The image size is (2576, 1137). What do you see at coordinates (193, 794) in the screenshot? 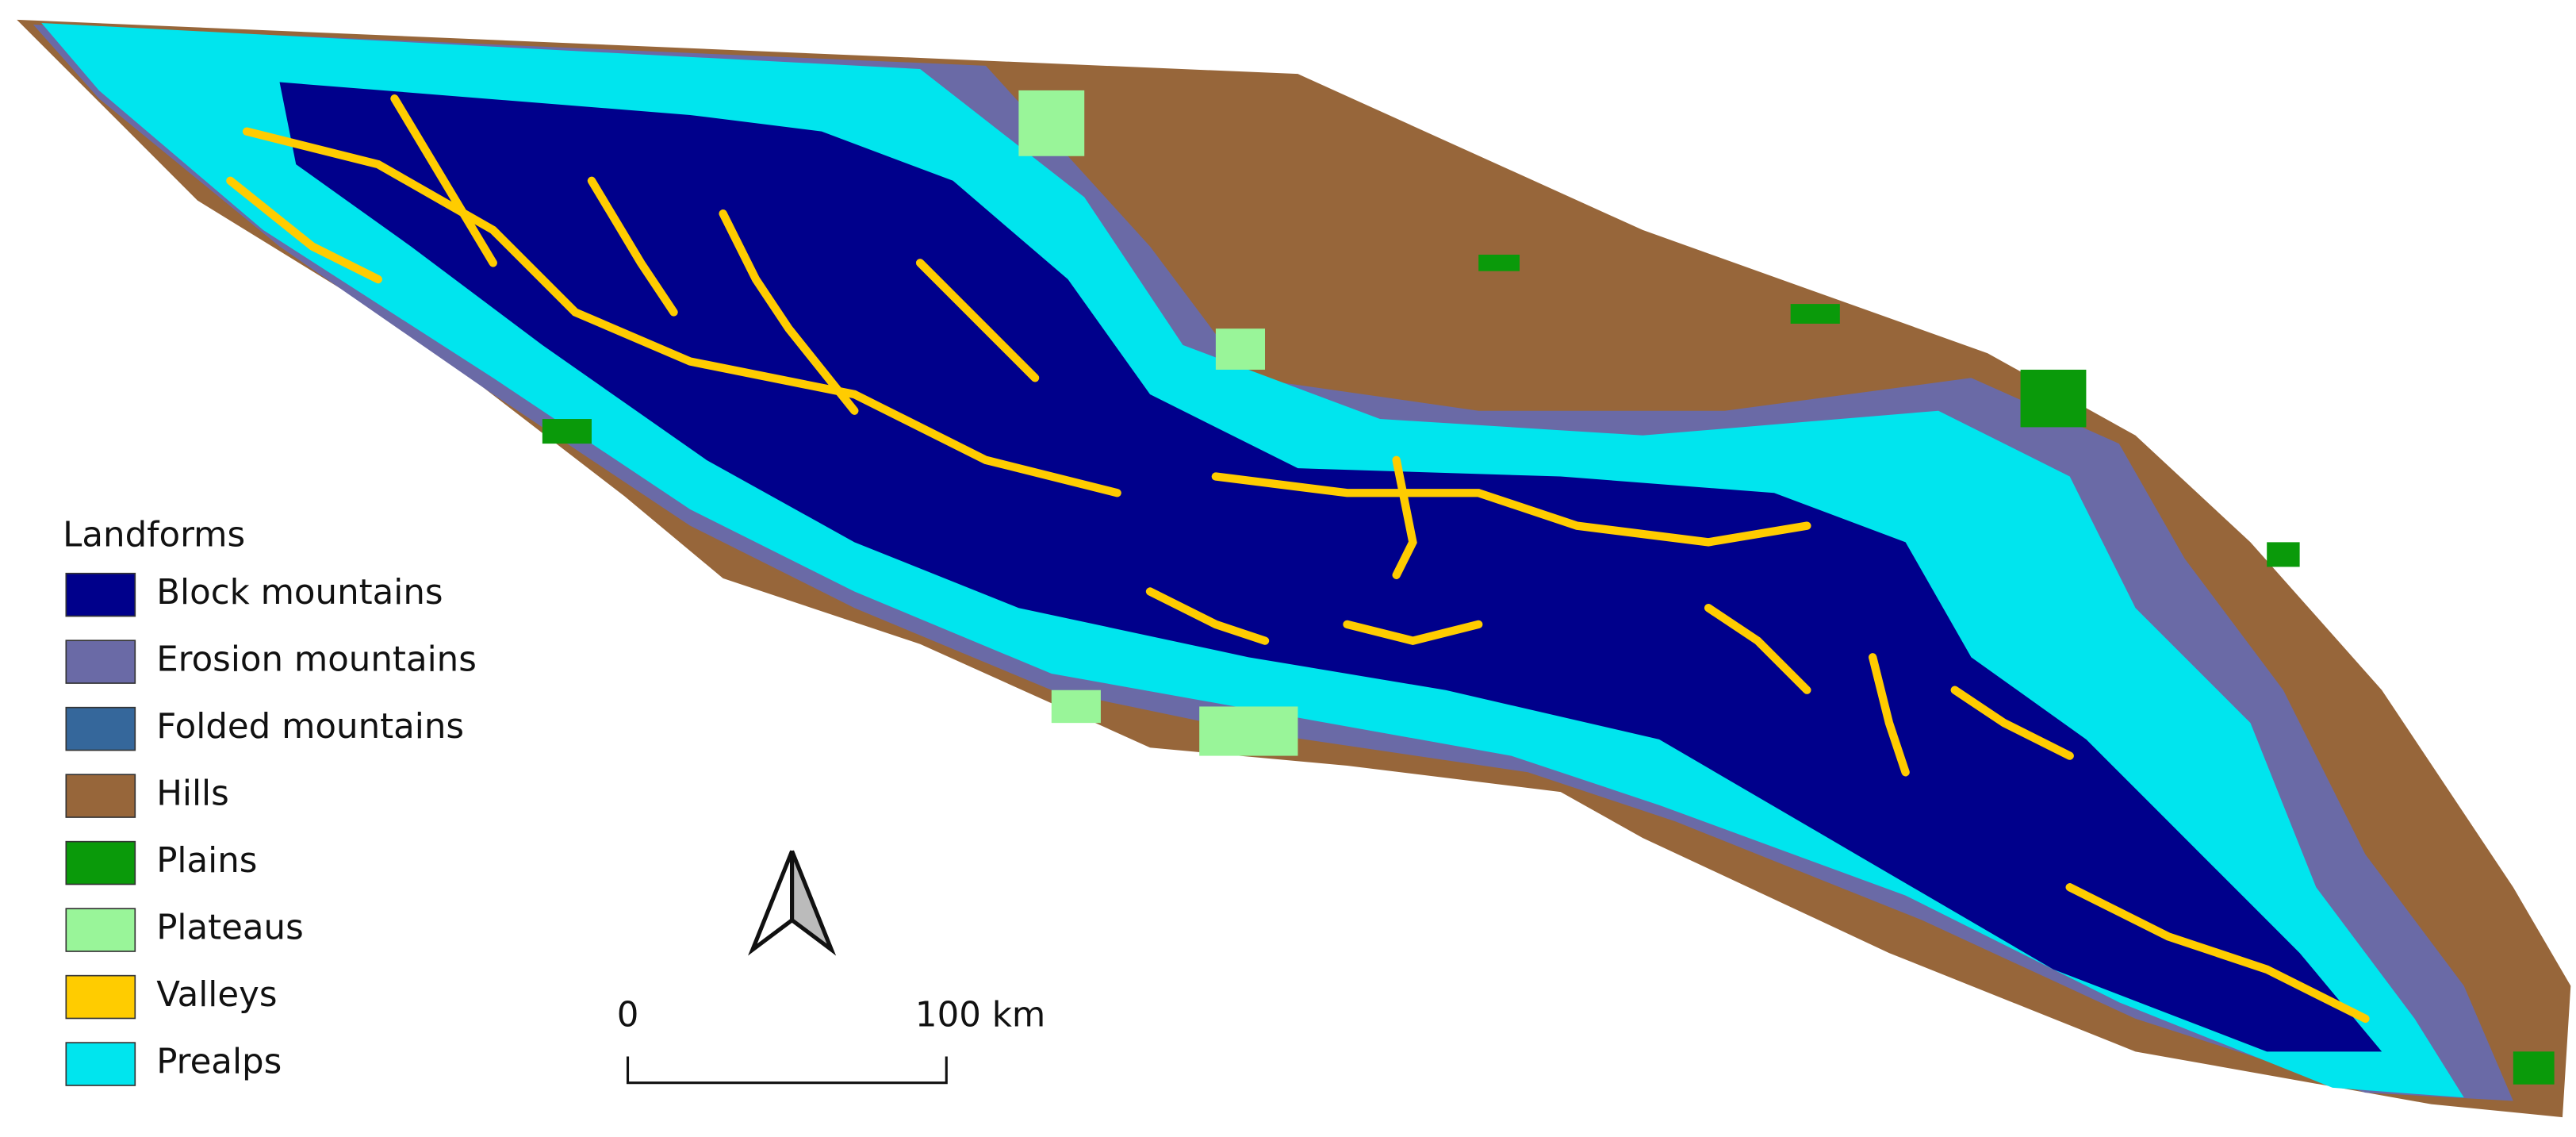
I see `legend-label: Hills` at bounding box center [193, 794].